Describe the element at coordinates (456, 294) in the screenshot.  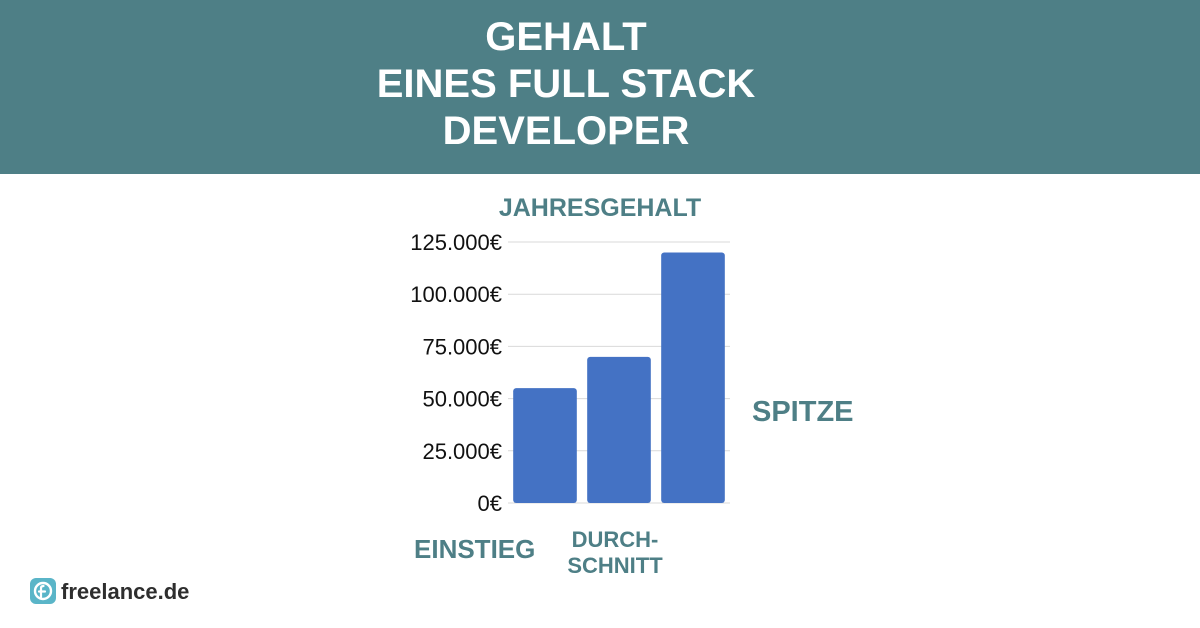
I see `y-tick-label: 100.000€` at that location.